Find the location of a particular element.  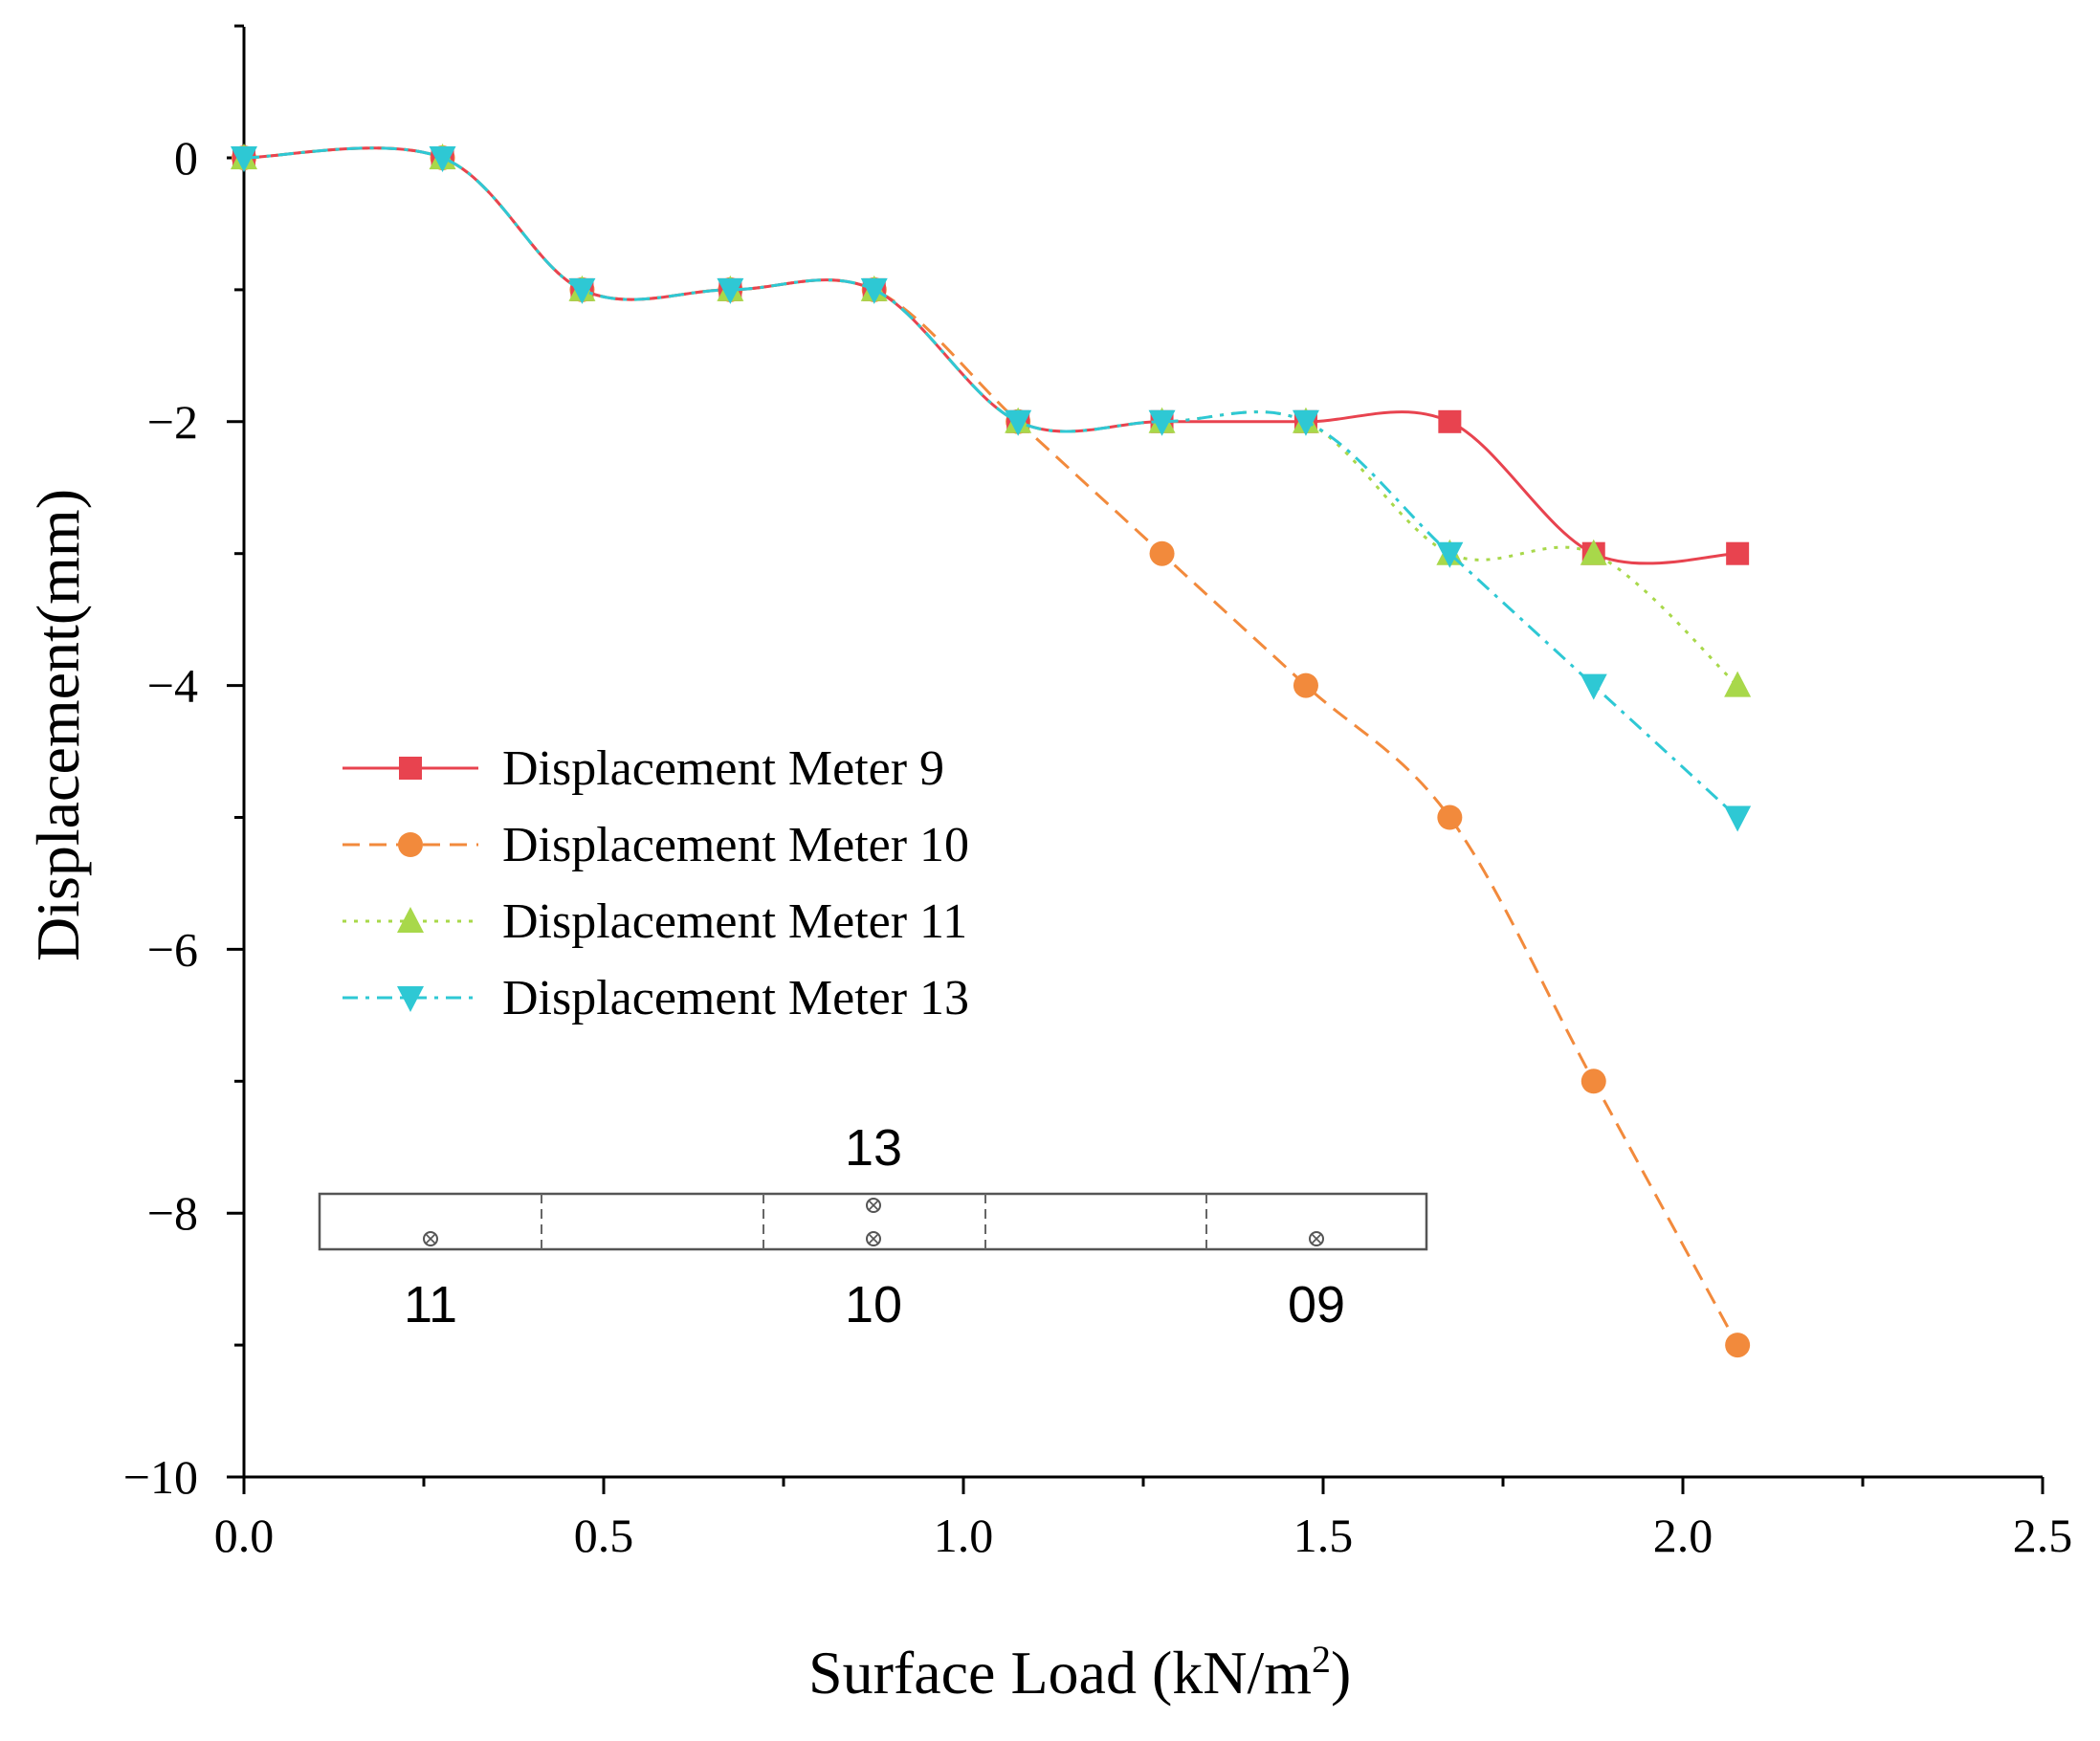

y-tick-label: −2 is located at coordinates (173, 422).